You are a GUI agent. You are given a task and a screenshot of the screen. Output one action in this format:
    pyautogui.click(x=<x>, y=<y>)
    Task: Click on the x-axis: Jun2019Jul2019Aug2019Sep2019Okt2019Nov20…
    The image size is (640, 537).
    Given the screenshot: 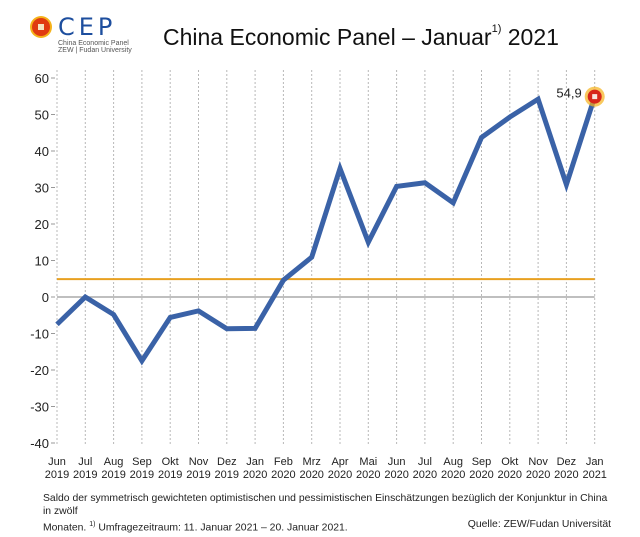 What is the action you would take?
    pyautogui.click(x=326, y=468)
    